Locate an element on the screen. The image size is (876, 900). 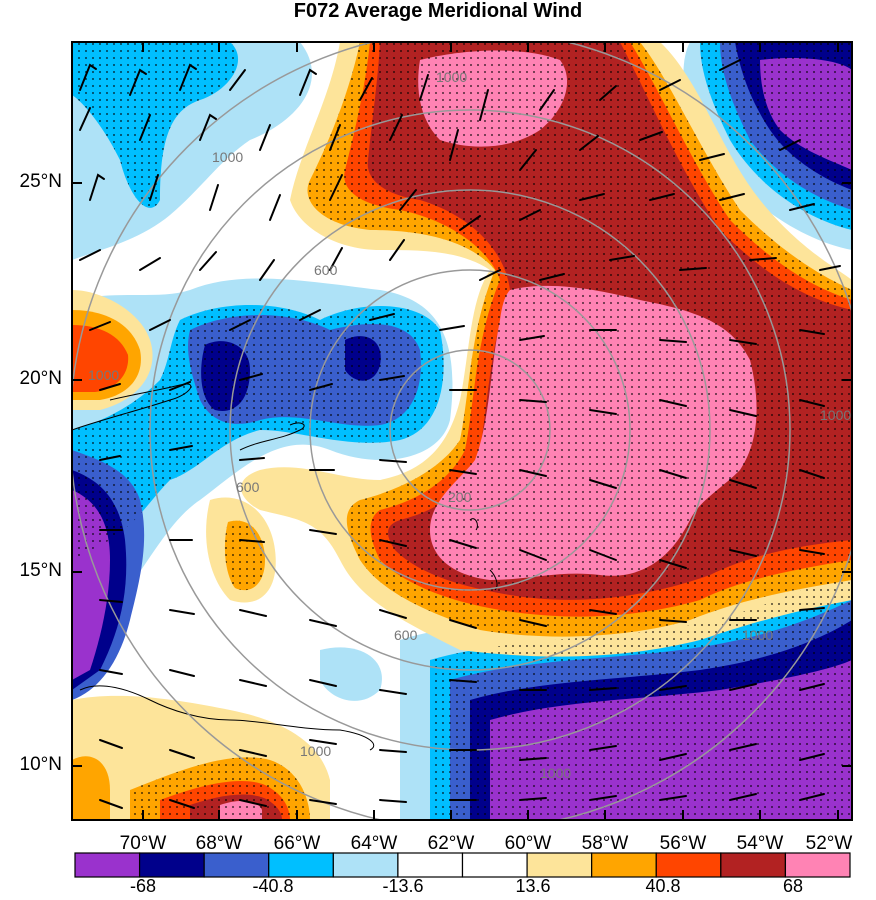
colorbar-label: -40.8 is located at coordinates (273, 886).